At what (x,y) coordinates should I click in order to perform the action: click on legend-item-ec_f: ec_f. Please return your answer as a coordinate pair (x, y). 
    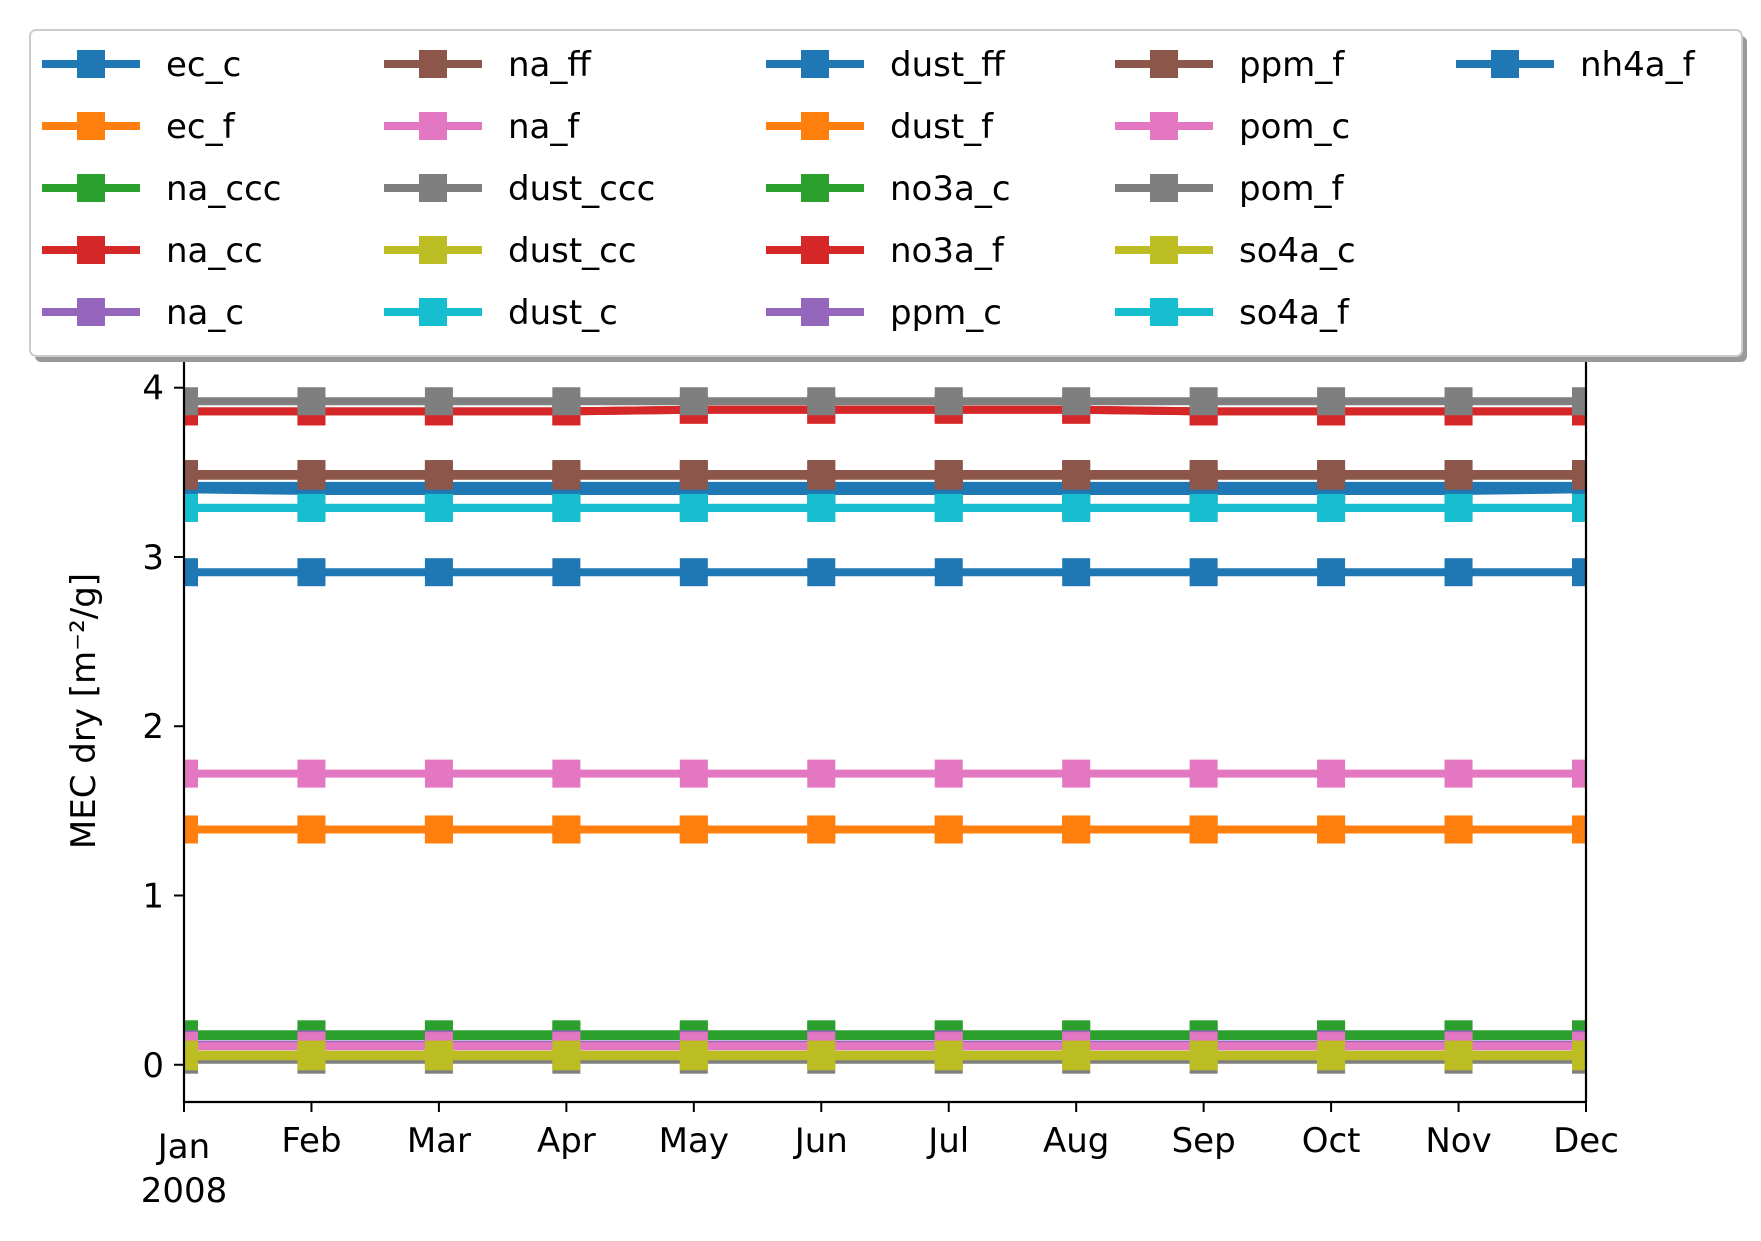
    Looking at the image, I should click on (139, 127).